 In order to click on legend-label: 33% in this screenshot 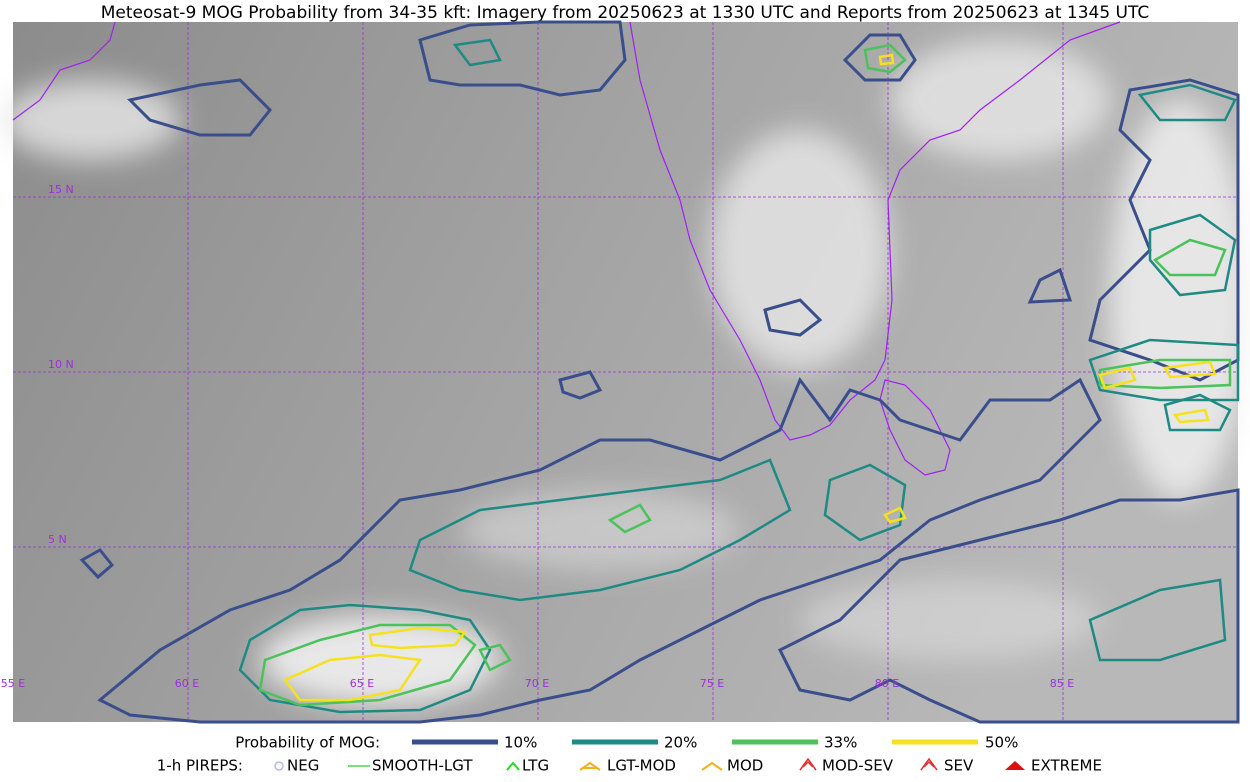, I will do `click(840, 743)`.